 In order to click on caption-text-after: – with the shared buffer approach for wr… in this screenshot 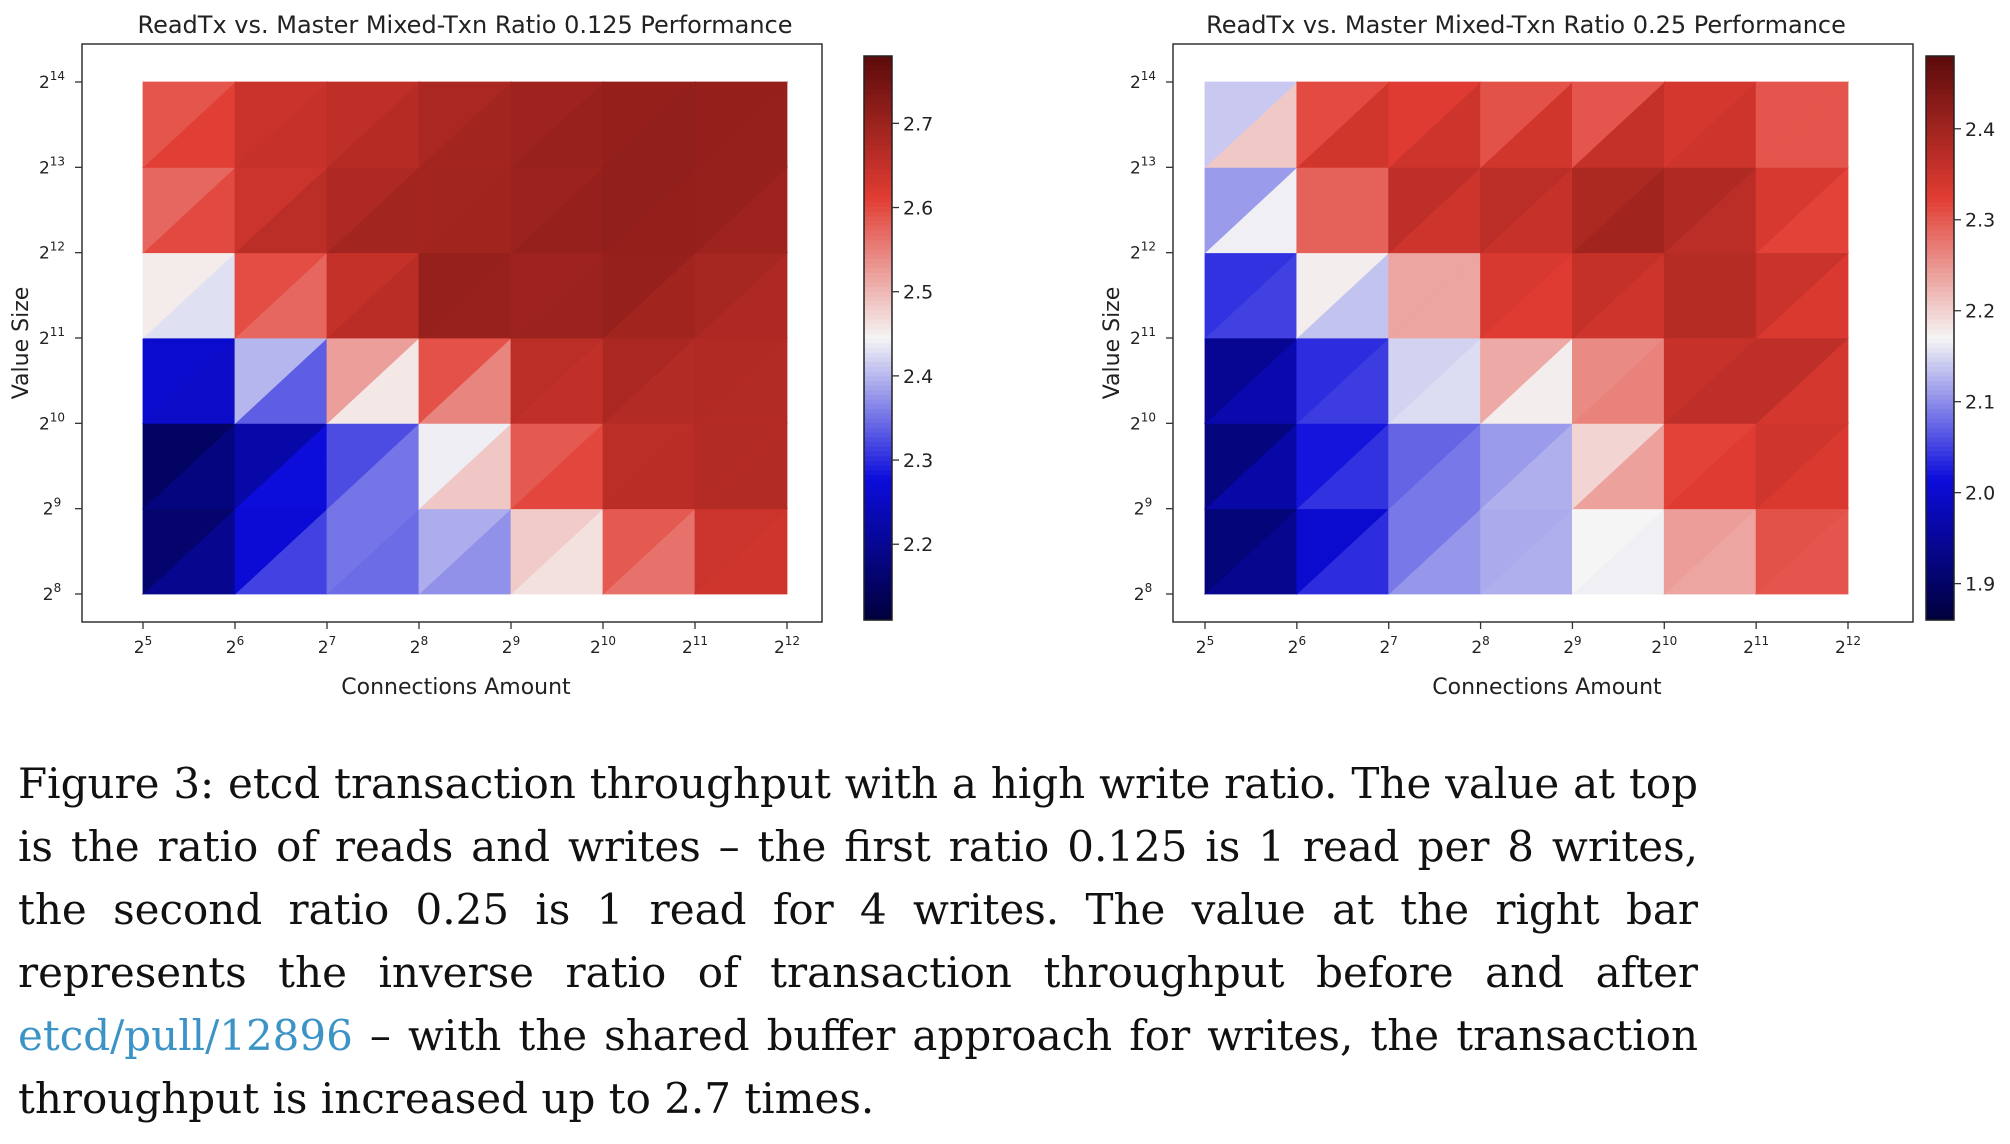, I will do `click(858, 1067)`.